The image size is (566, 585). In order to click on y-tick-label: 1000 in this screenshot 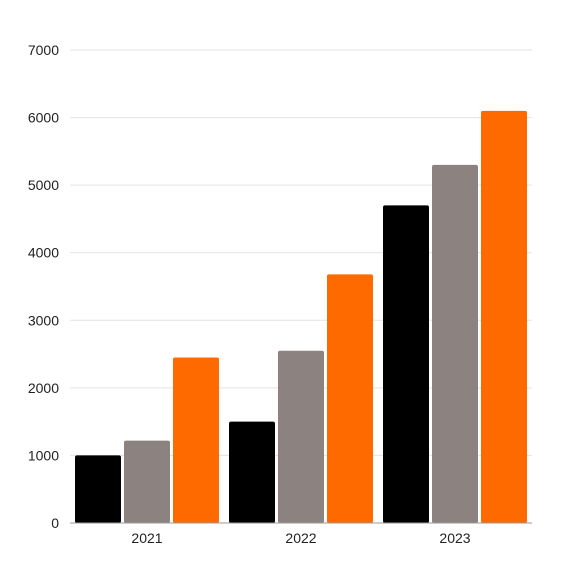, I will do `click(43, 455)`.